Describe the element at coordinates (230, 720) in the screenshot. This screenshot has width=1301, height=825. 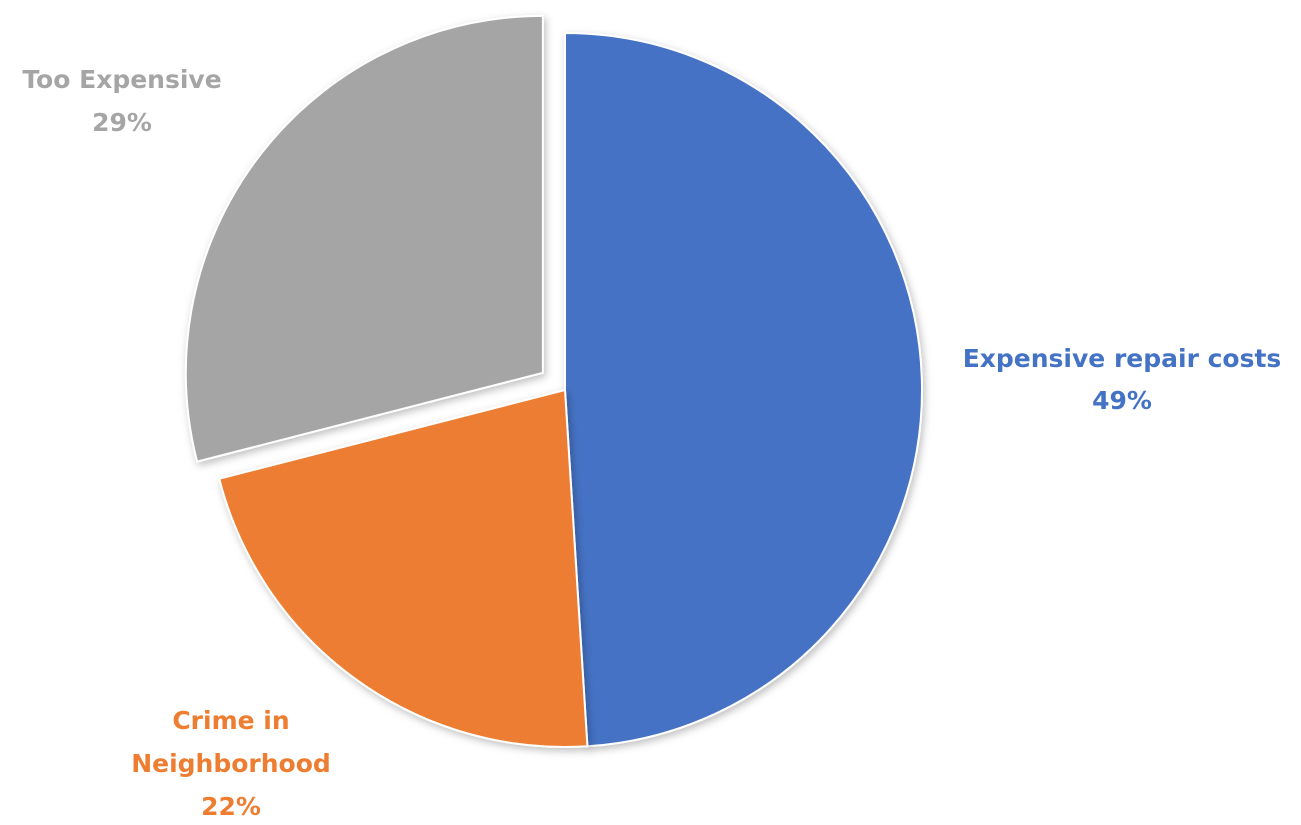
I see `slice-label-crime-in-neighborhood-line1: Crime in` at that location.